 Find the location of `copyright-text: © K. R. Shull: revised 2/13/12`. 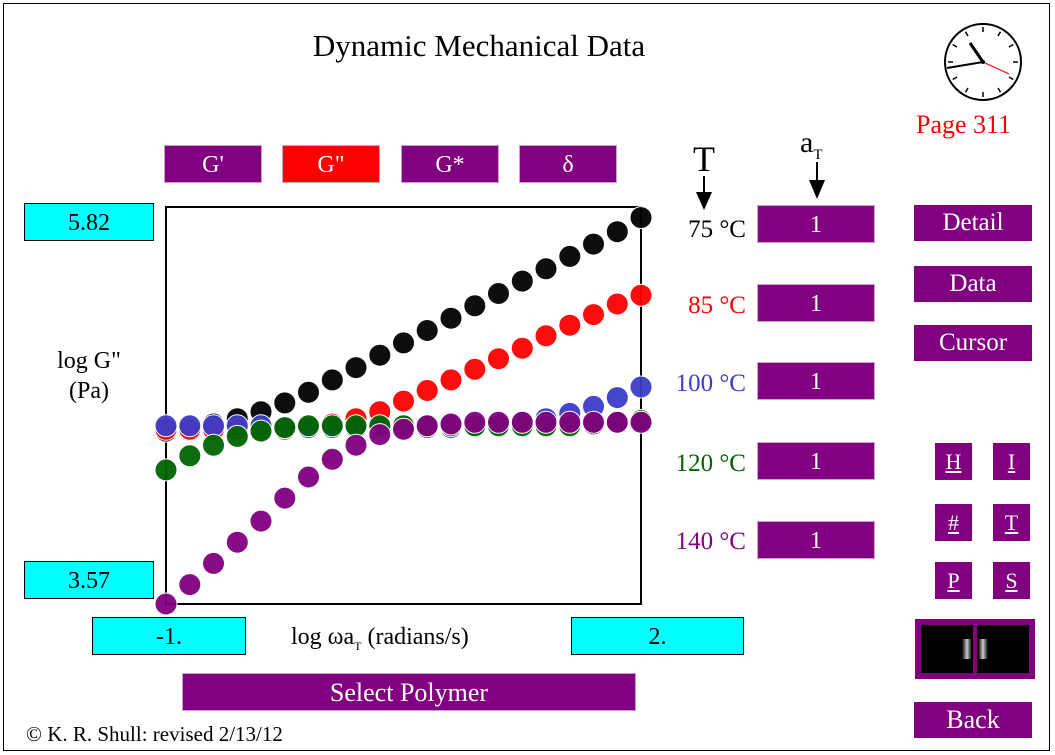

copyright-text: © K. R. Shull: revised 2/13/12 is located at coordinates (154, 734).